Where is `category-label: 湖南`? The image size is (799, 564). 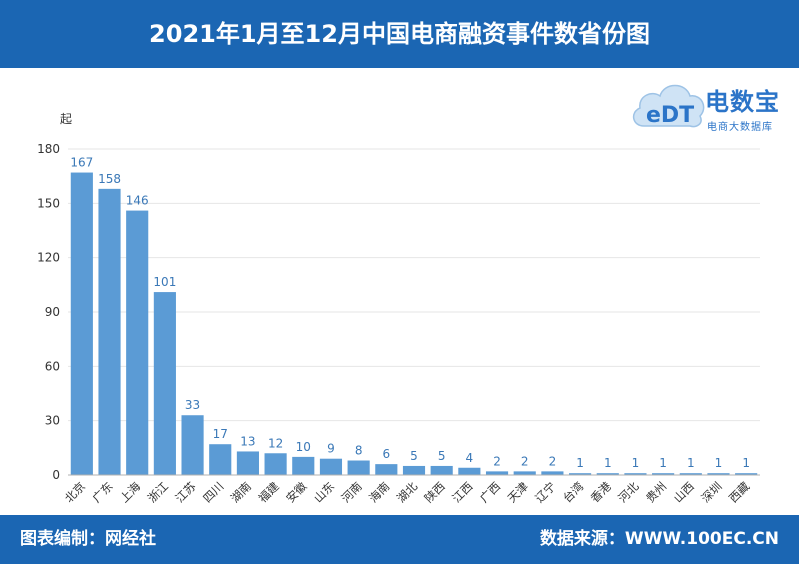 category-label: 湖南 is located at coordinates (241, 492).